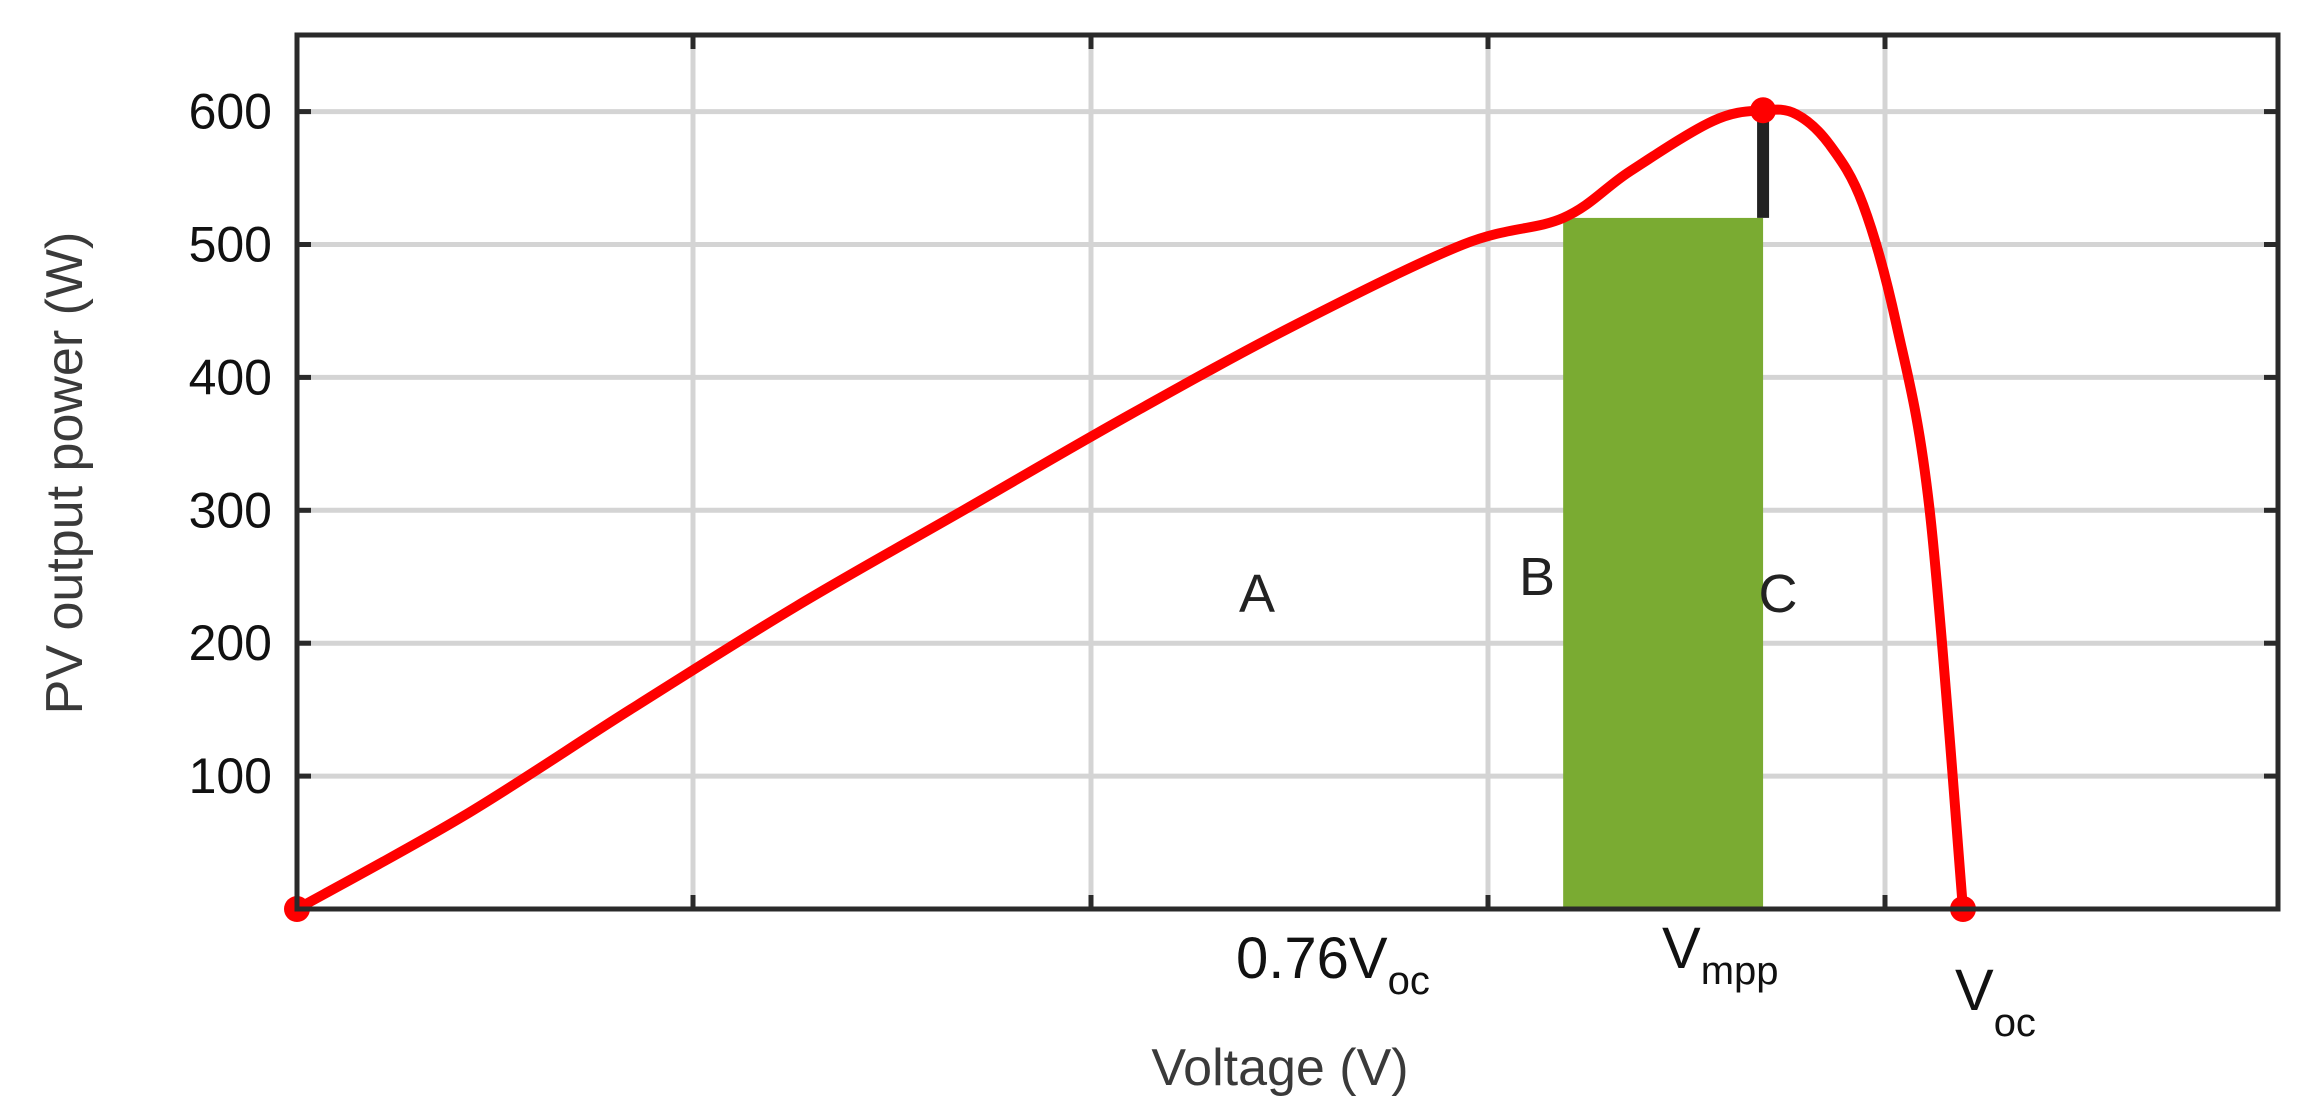 The width and height of the screenshot is (2312, 1119). I want to click on region-b-bar, so click(1663, 563).